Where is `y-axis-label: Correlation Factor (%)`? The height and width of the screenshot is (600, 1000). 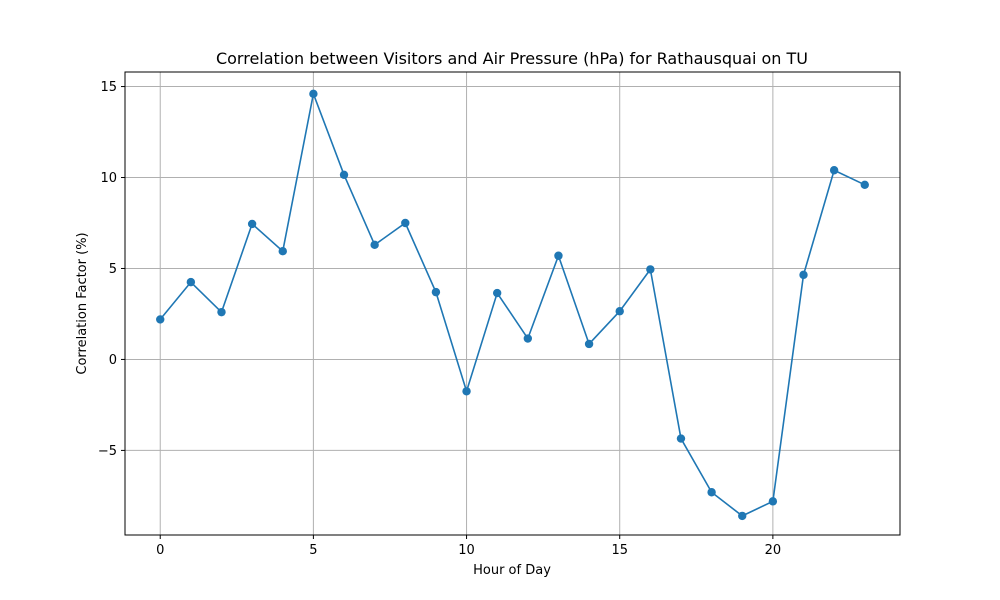
y-axis-label: Correlation Factor (%) is located at coordinates (82, 303).